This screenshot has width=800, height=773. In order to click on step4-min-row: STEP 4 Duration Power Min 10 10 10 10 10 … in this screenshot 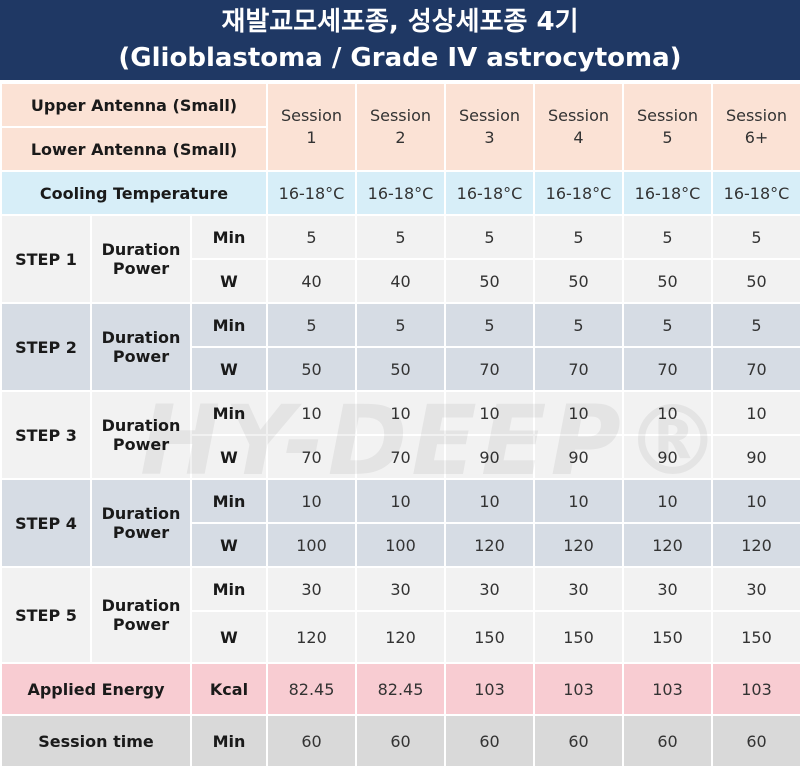, I will do `click(400, 523)`.